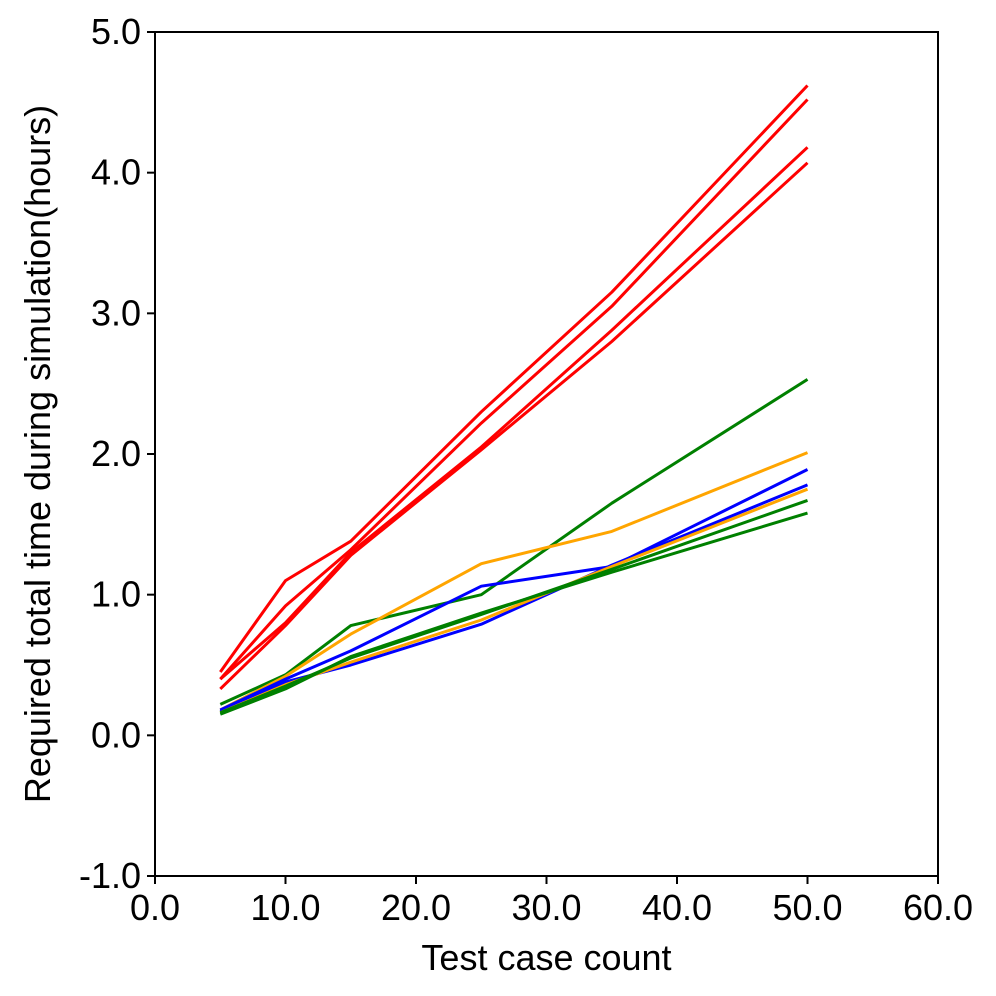  Describe the element at coordinates (938, 907) in the screenshot. I see `x-tick-label: 60.0` at that location.